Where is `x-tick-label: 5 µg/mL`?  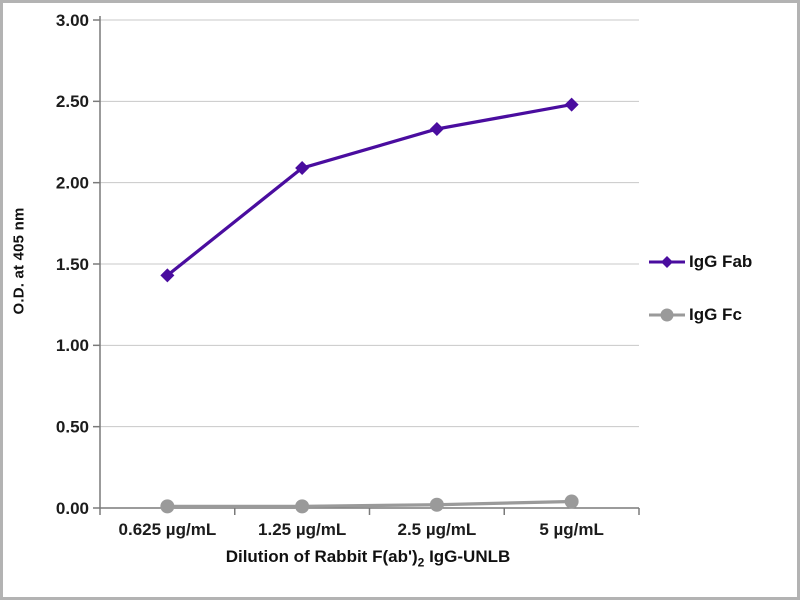
x-tick-label: 5 µg/mL is located at coordinates (571, 529).